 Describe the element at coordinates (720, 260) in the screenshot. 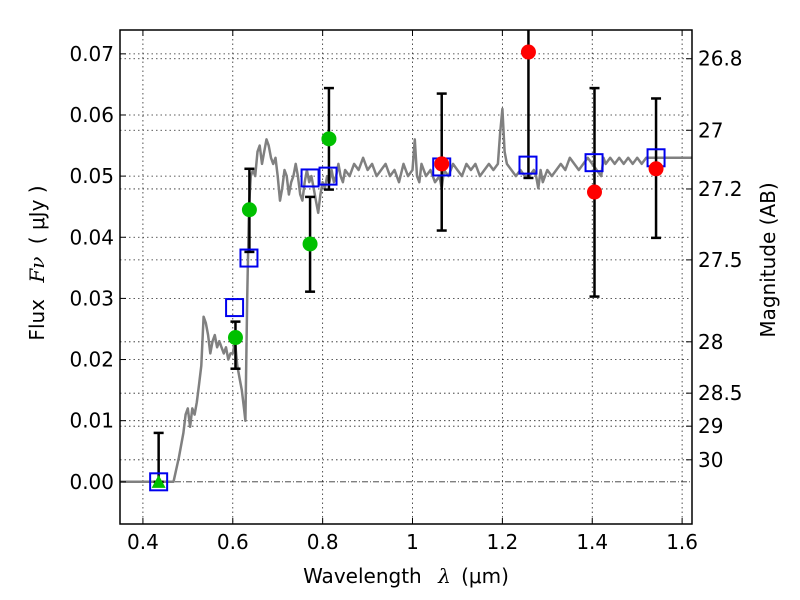

I see `magnitude-tick-label: 27.5` at that location.